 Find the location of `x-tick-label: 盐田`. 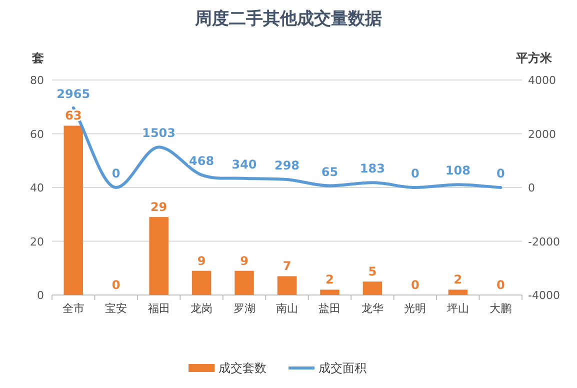

x-tick-label: 盐田 is located at coordinates (329, 308).